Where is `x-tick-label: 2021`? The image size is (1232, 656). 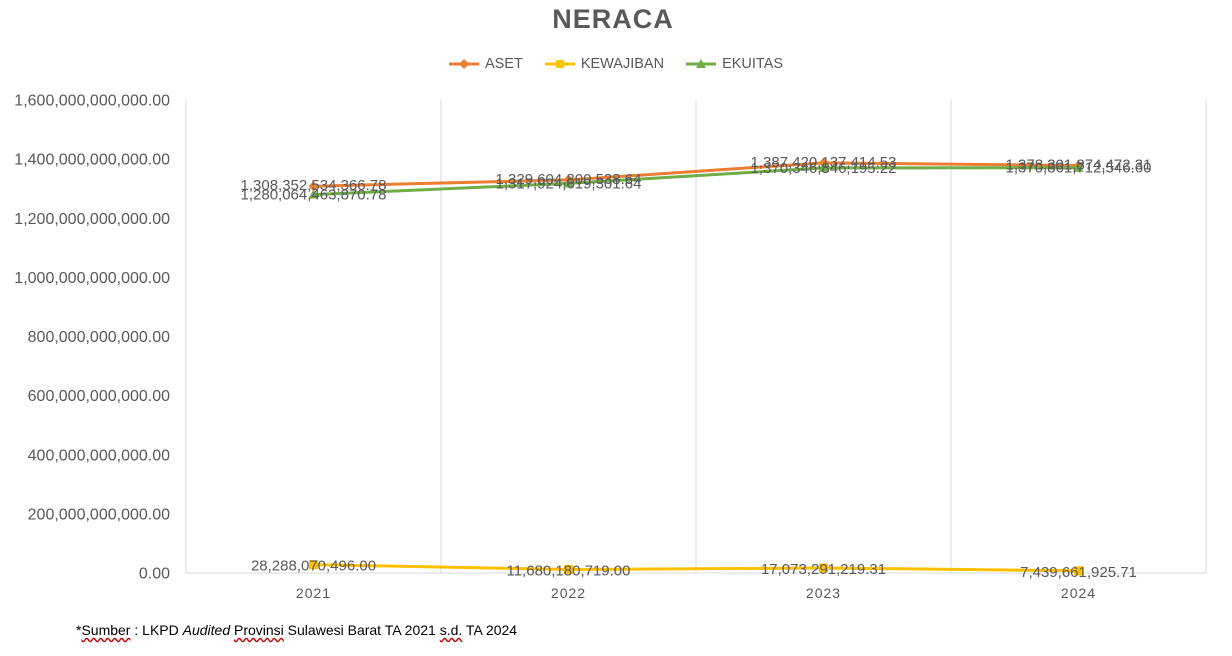 x-tick-label: 2021 is located at coordinates (313, 593).